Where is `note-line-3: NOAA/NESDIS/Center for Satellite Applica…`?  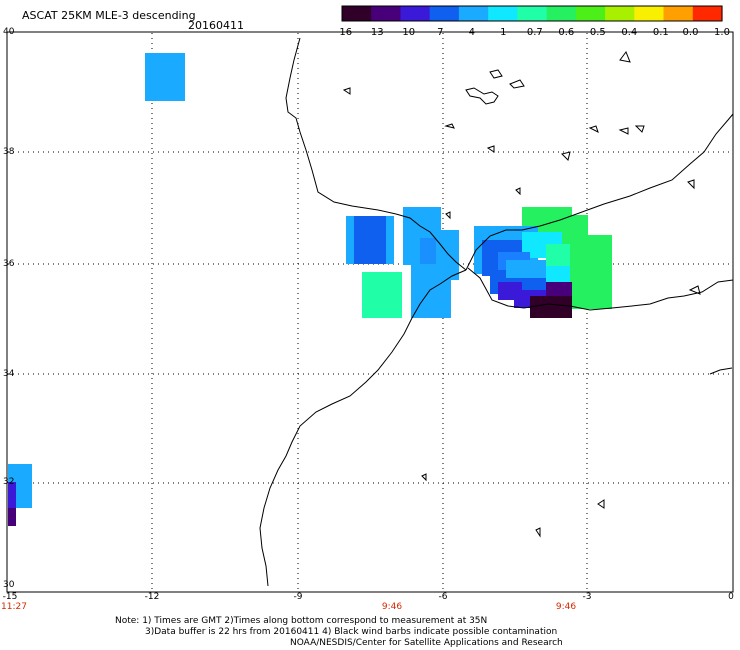 note-line-3: NOAA/NESDIS/Center for Satellite Applica… is located at coordinates (426, 643).